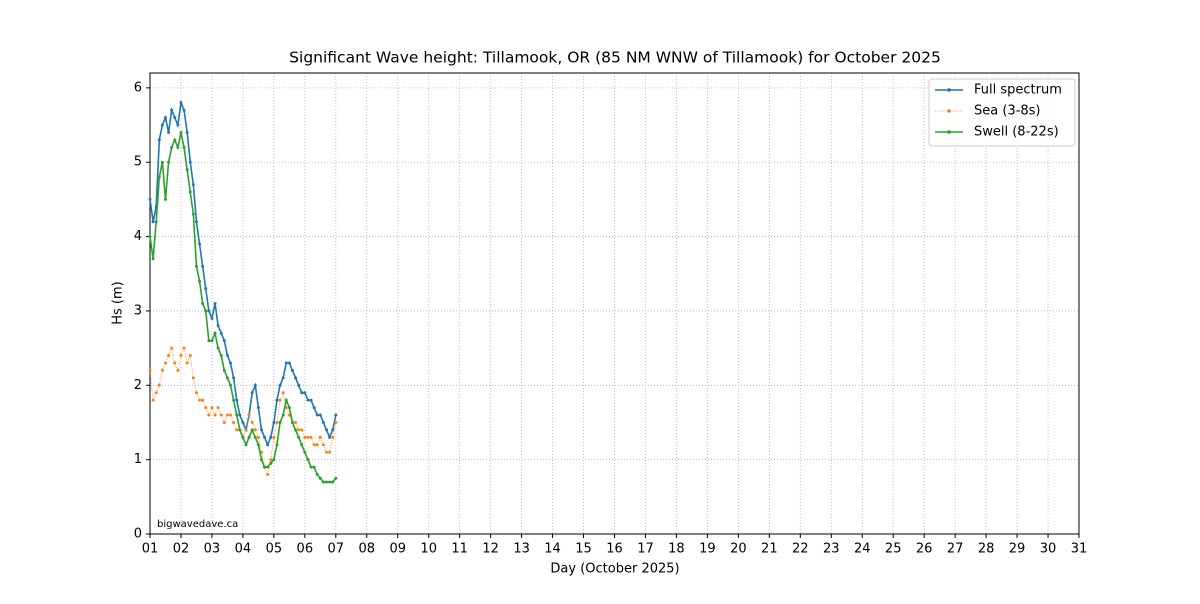  What do you see at coordinates (645, 549) in the screenshot?
I see `x-tick-label: 17` at bounding box center [645, 549].